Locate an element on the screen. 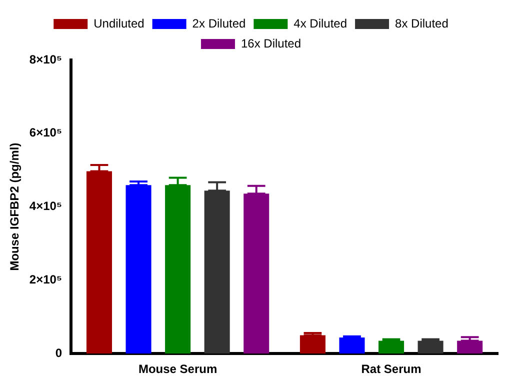 The height and width of the screenshot is (384, 508). legend-label: Undiluted is located at coordinates (119, 23).